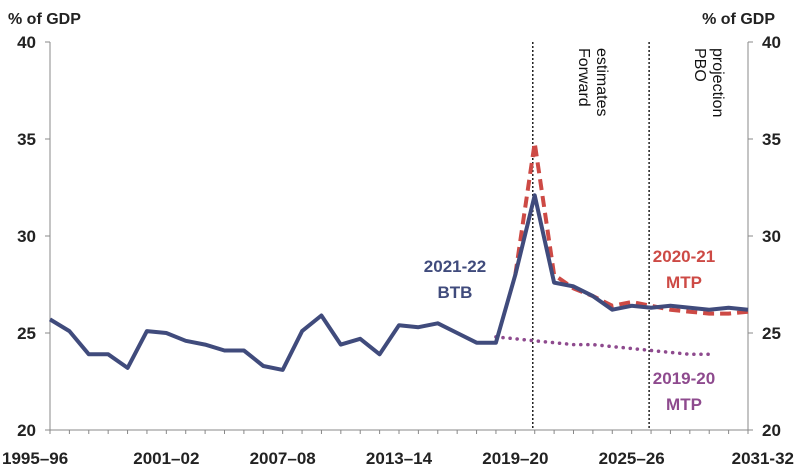 This screenshot has width=798, height=473. Describe the element at coordinates (26, 333) in the screenshot. I see `y-tick-label-left: 25` at that location.